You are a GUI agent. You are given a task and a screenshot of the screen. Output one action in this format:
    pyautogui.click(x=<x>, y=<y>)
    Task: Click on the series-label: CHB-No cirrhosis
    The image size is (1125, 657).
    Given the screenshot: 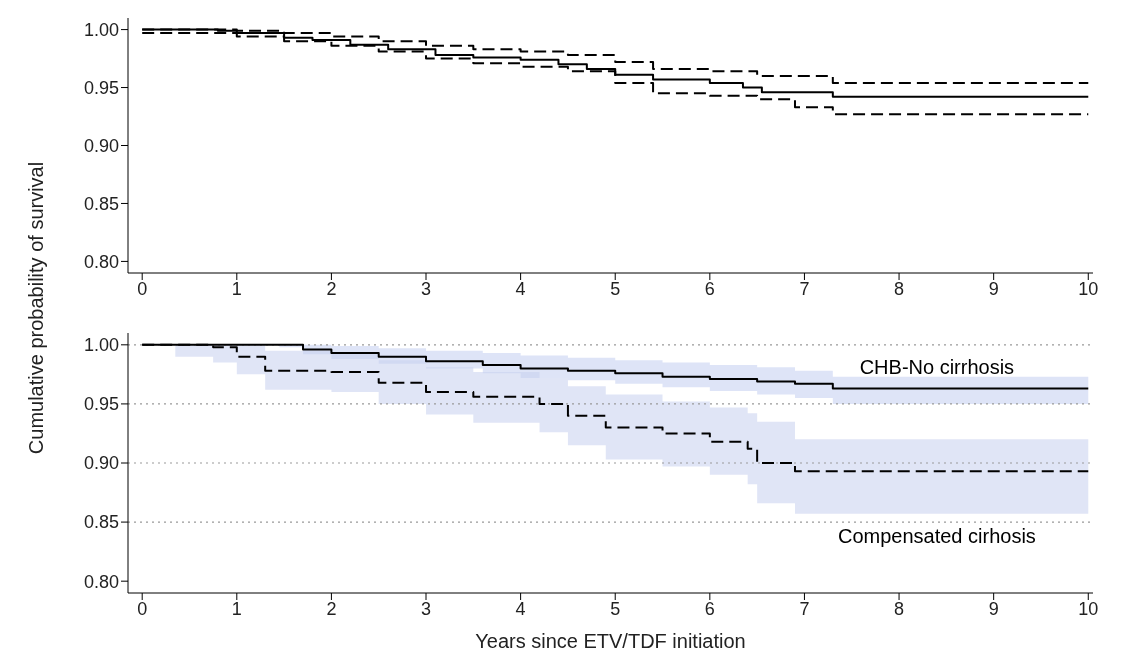 What is the action you would take?
    pyautogui.click(x=937, y=367)
    